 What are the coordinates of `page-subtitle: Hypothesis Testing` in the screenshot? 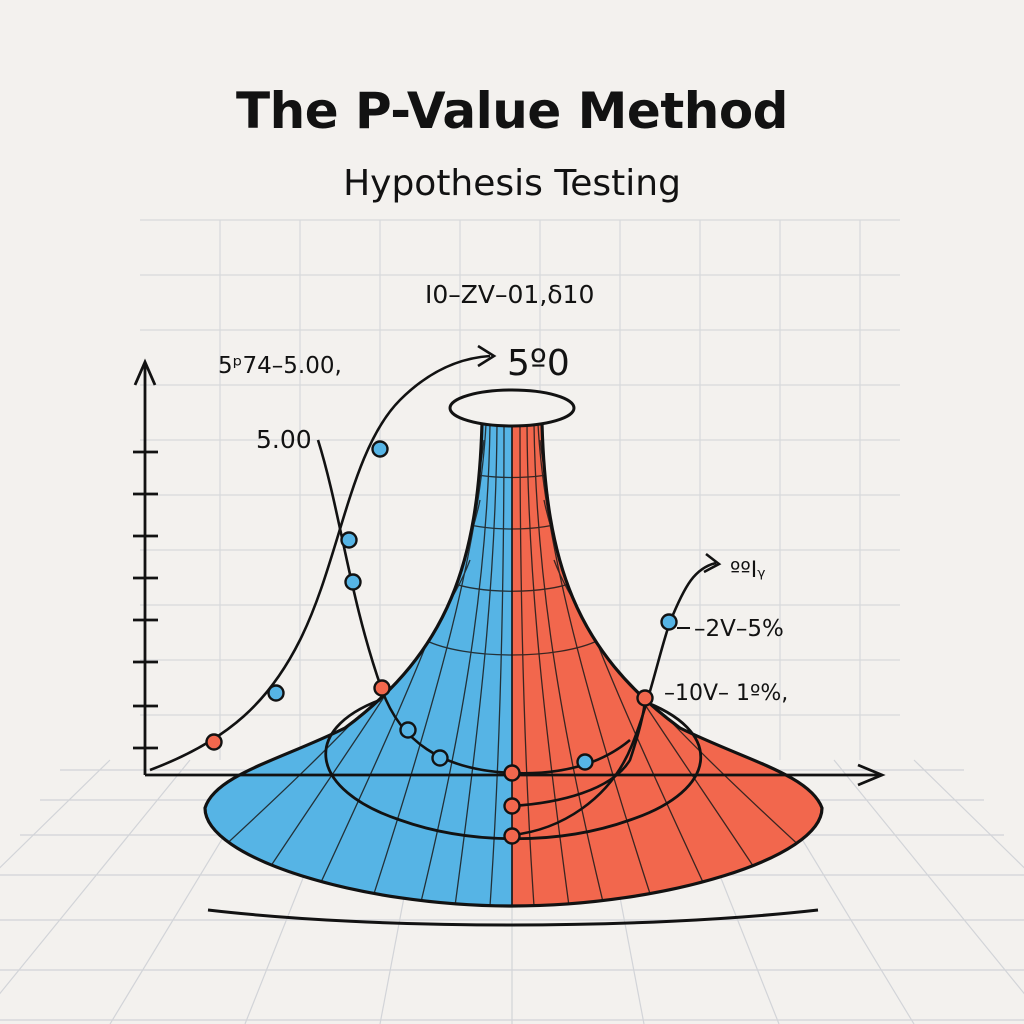 It's located at (512, 183).